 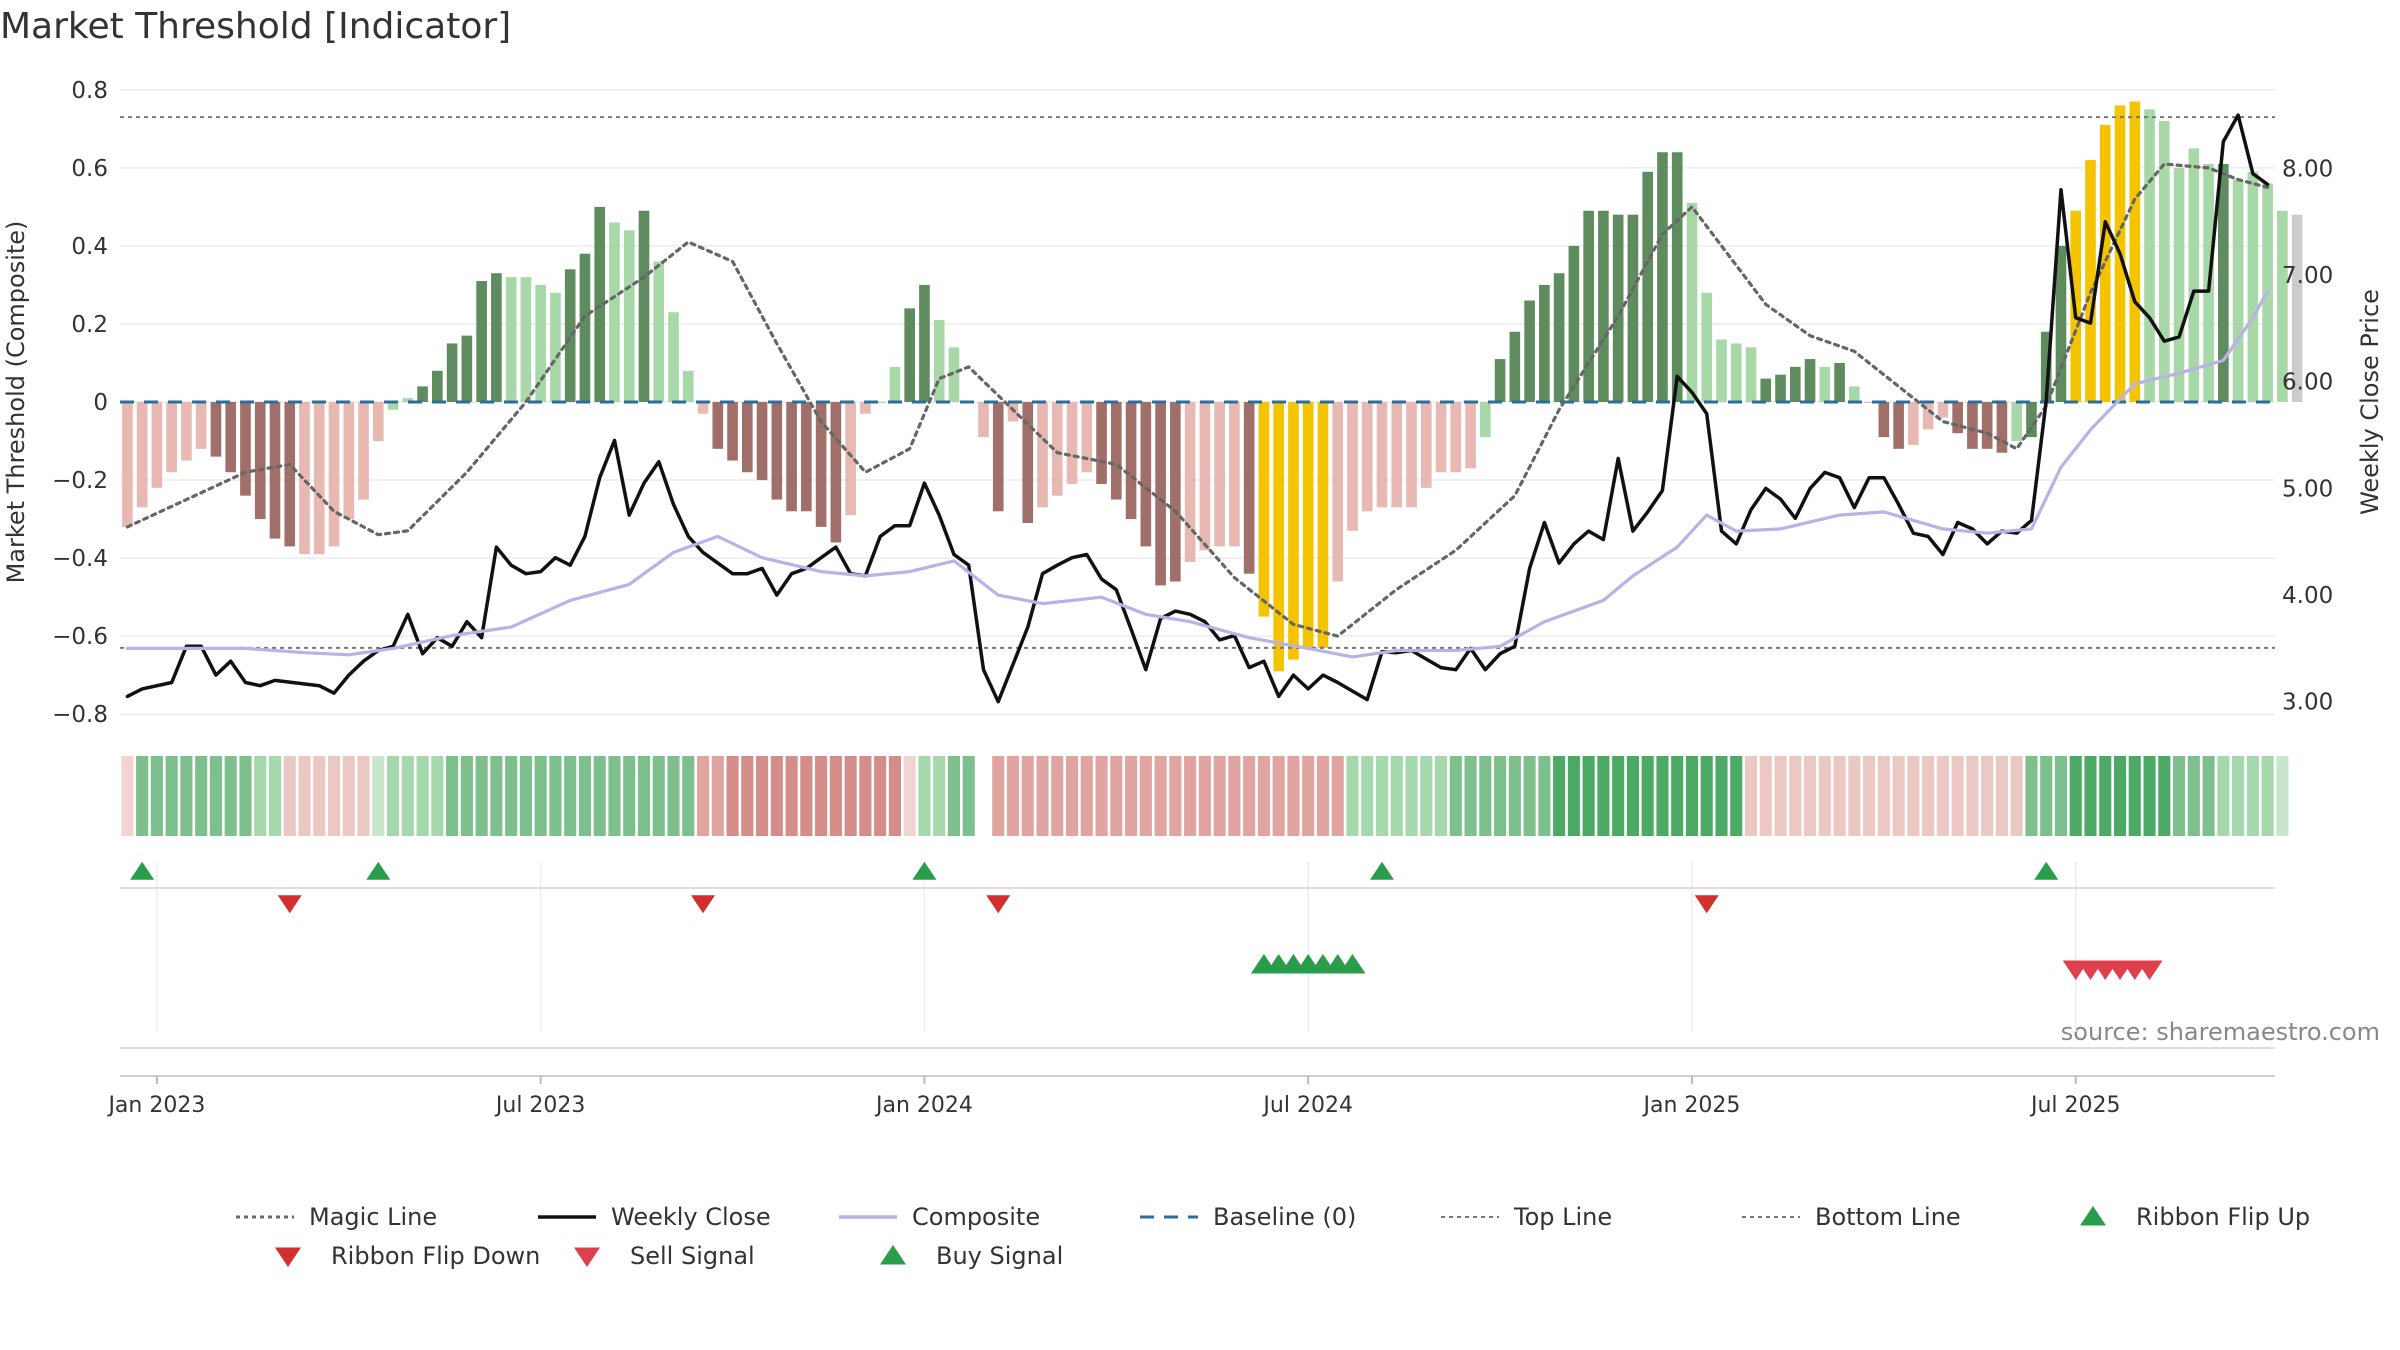 I want to click on legend-label: Composite, so click(x=976, y=1217).